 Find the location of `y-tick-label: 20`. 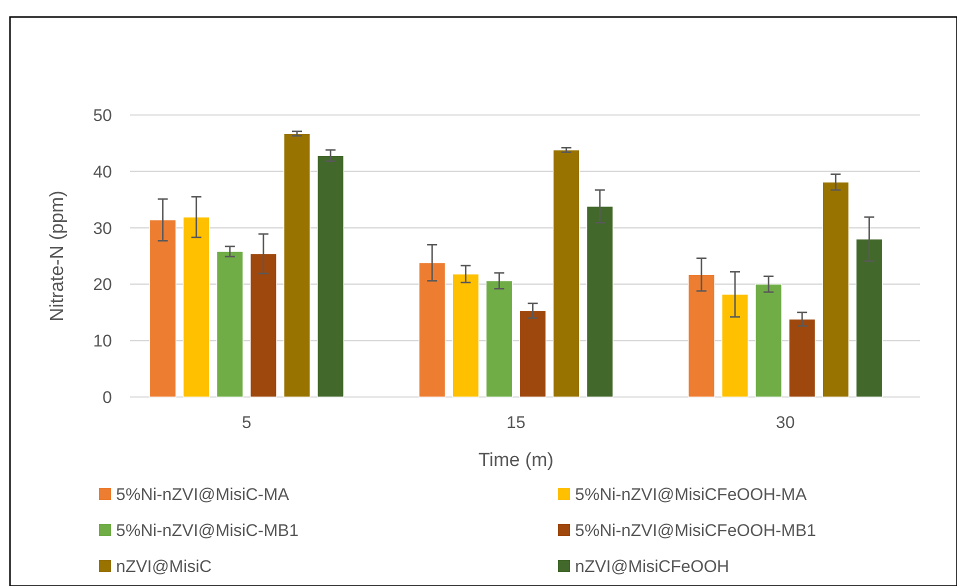

y-tick-label: 20 is located at coordinates (102, 284).